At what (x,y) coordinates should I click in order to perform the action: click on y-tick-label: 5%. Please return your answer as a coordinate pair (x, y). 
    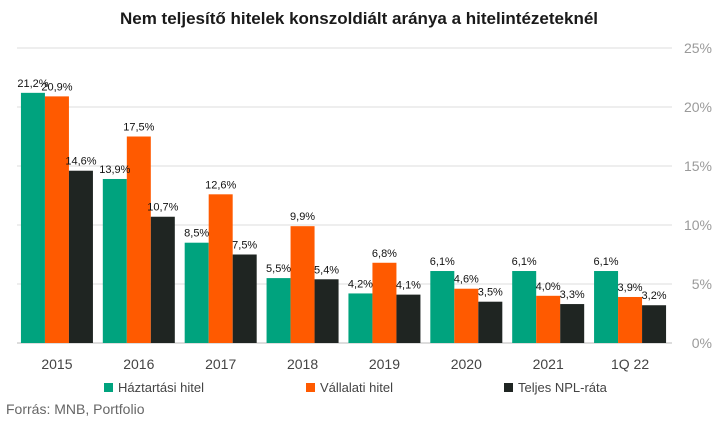
    Looking at the image, I should click on (702, 284).